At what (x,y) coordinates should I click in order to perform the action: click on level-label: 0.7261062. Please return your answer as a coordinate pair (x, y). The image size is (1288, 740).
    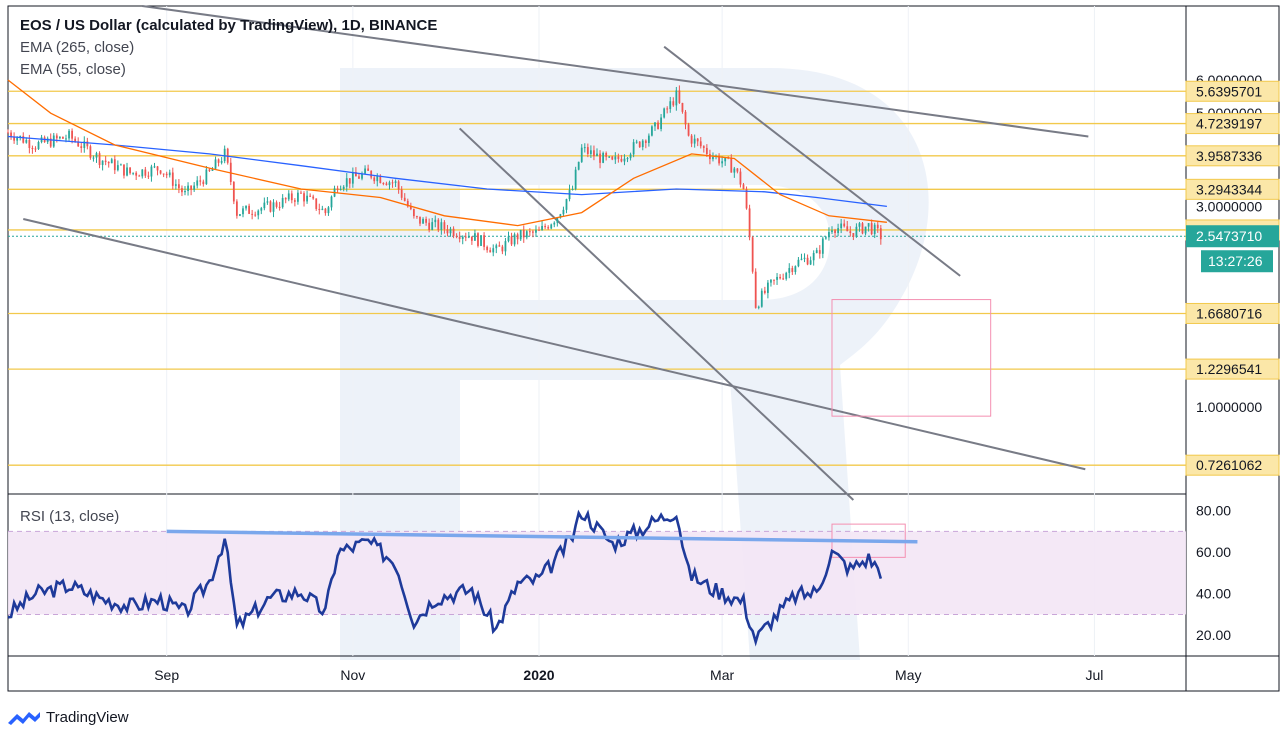
    Looking at the image, I should click on (1229, 465).